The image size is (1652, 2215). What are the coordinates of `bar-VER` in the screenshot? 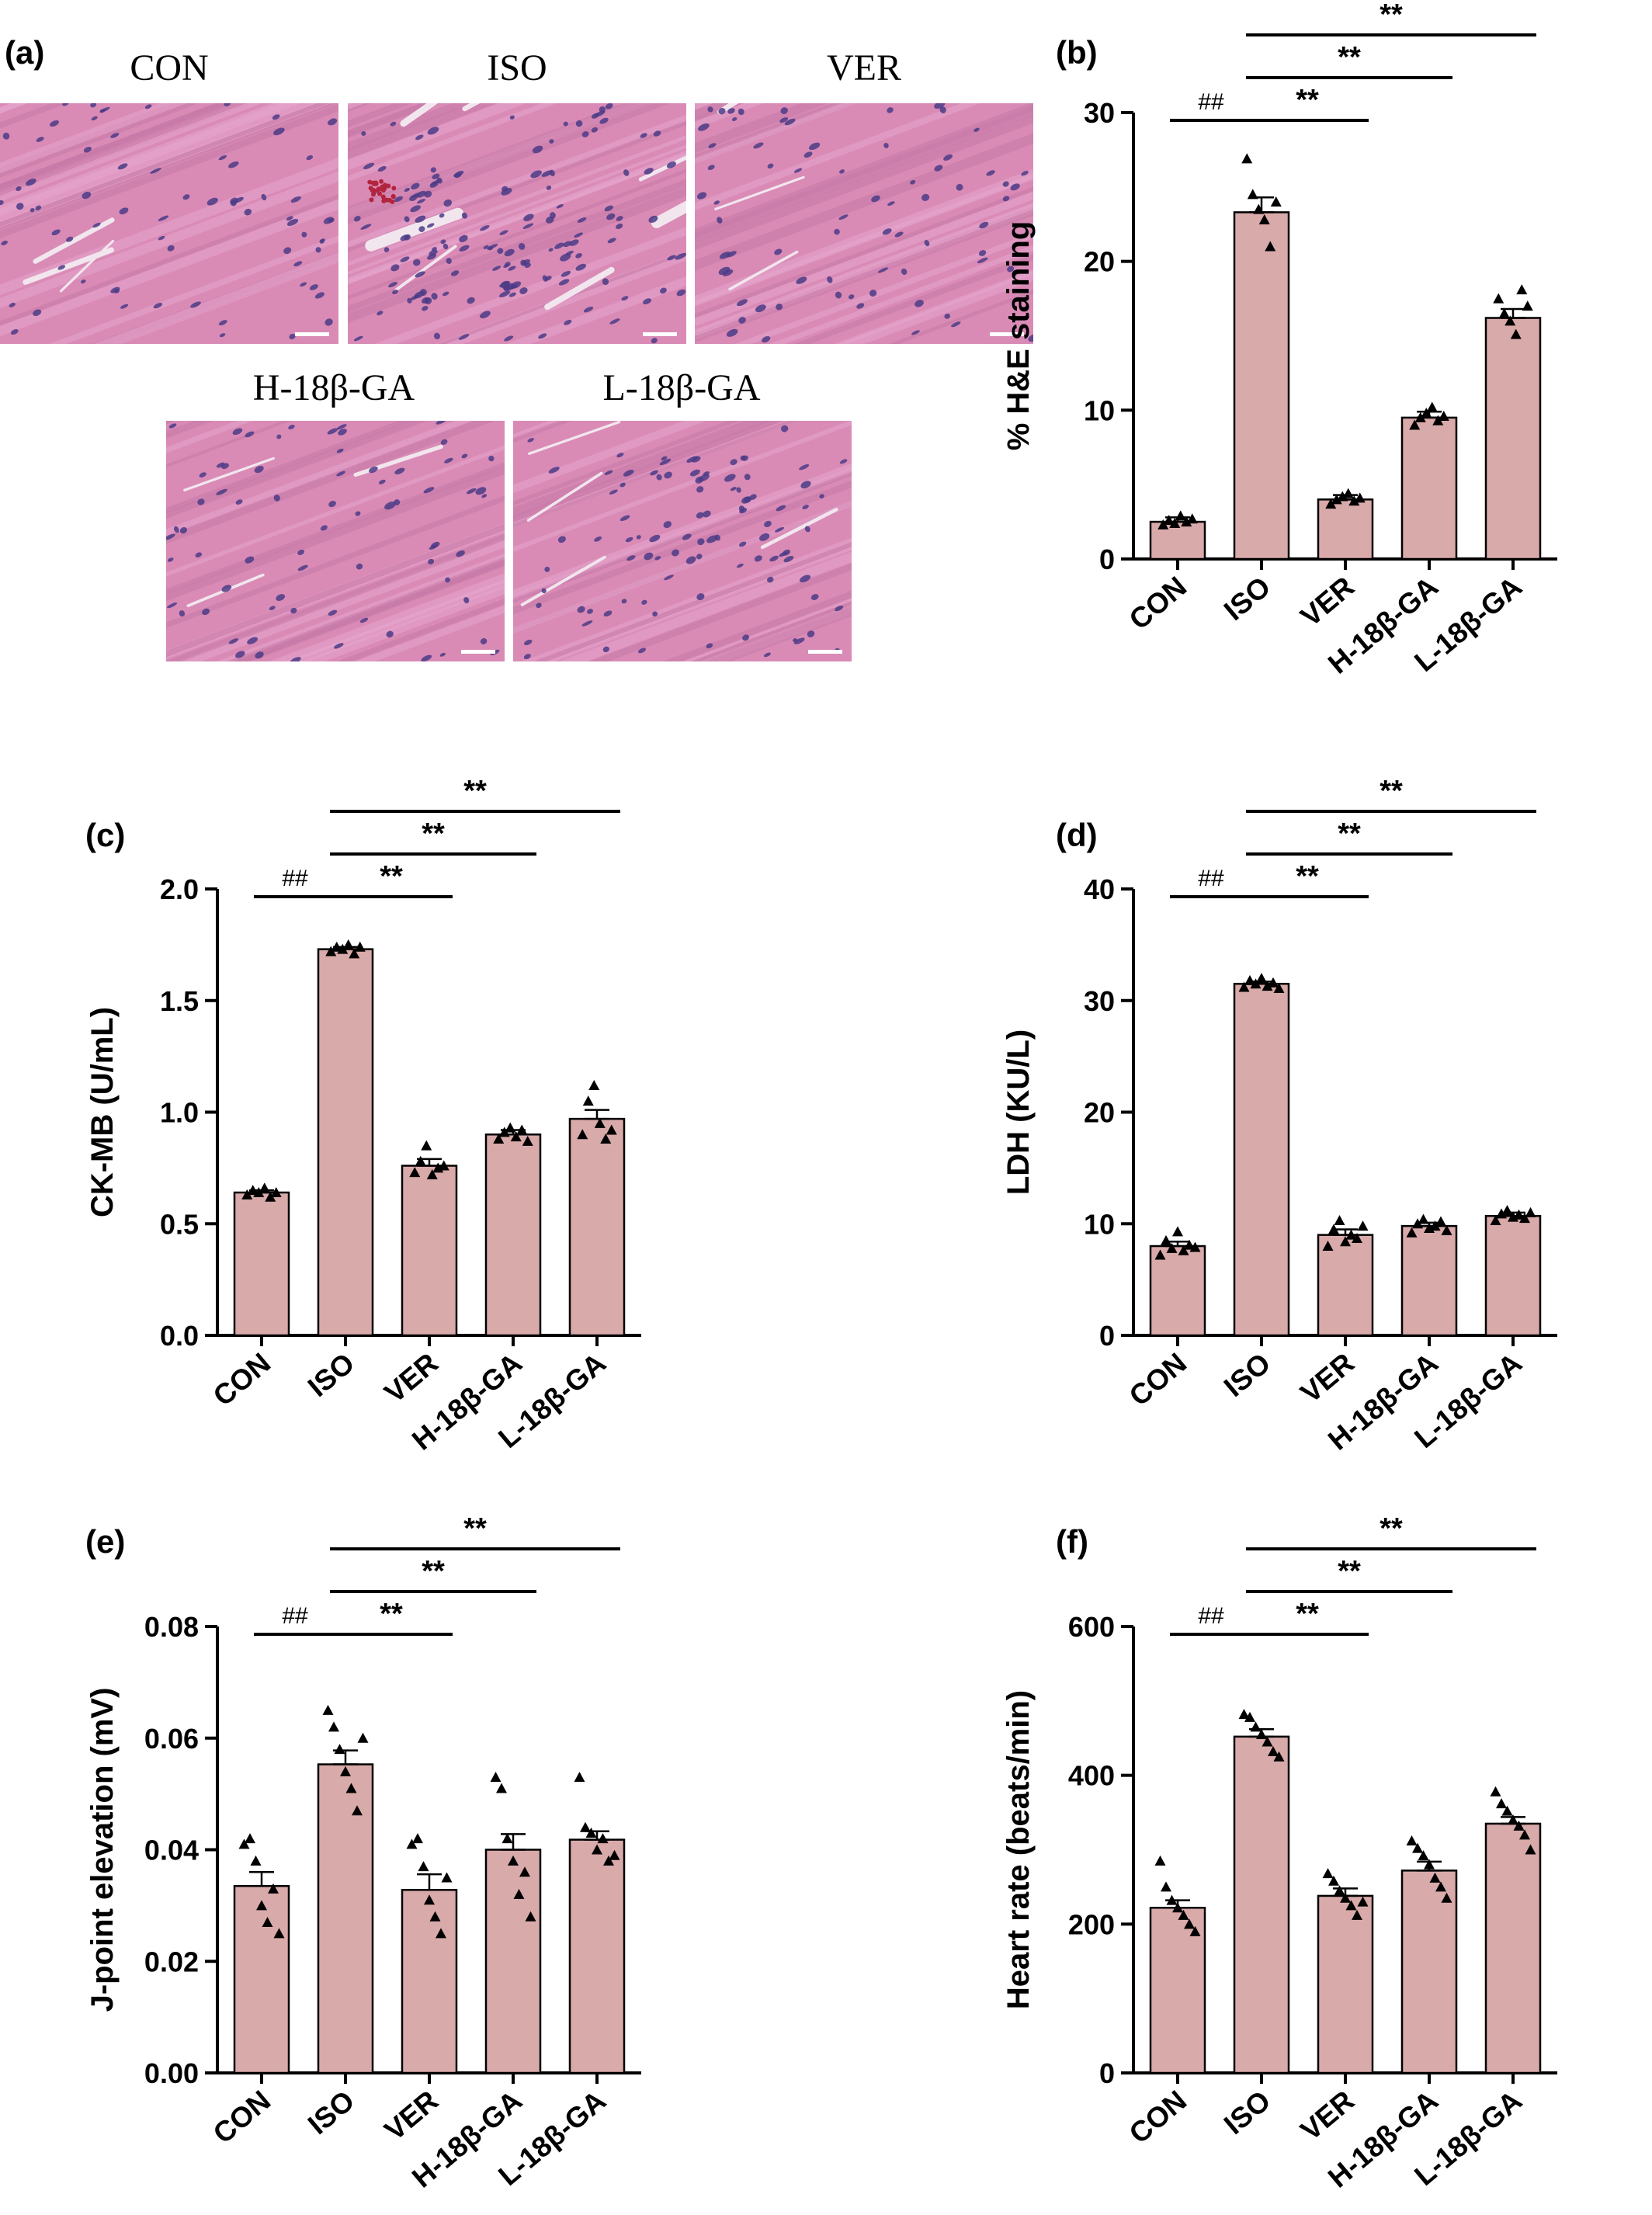 It's located at (1345, 529).